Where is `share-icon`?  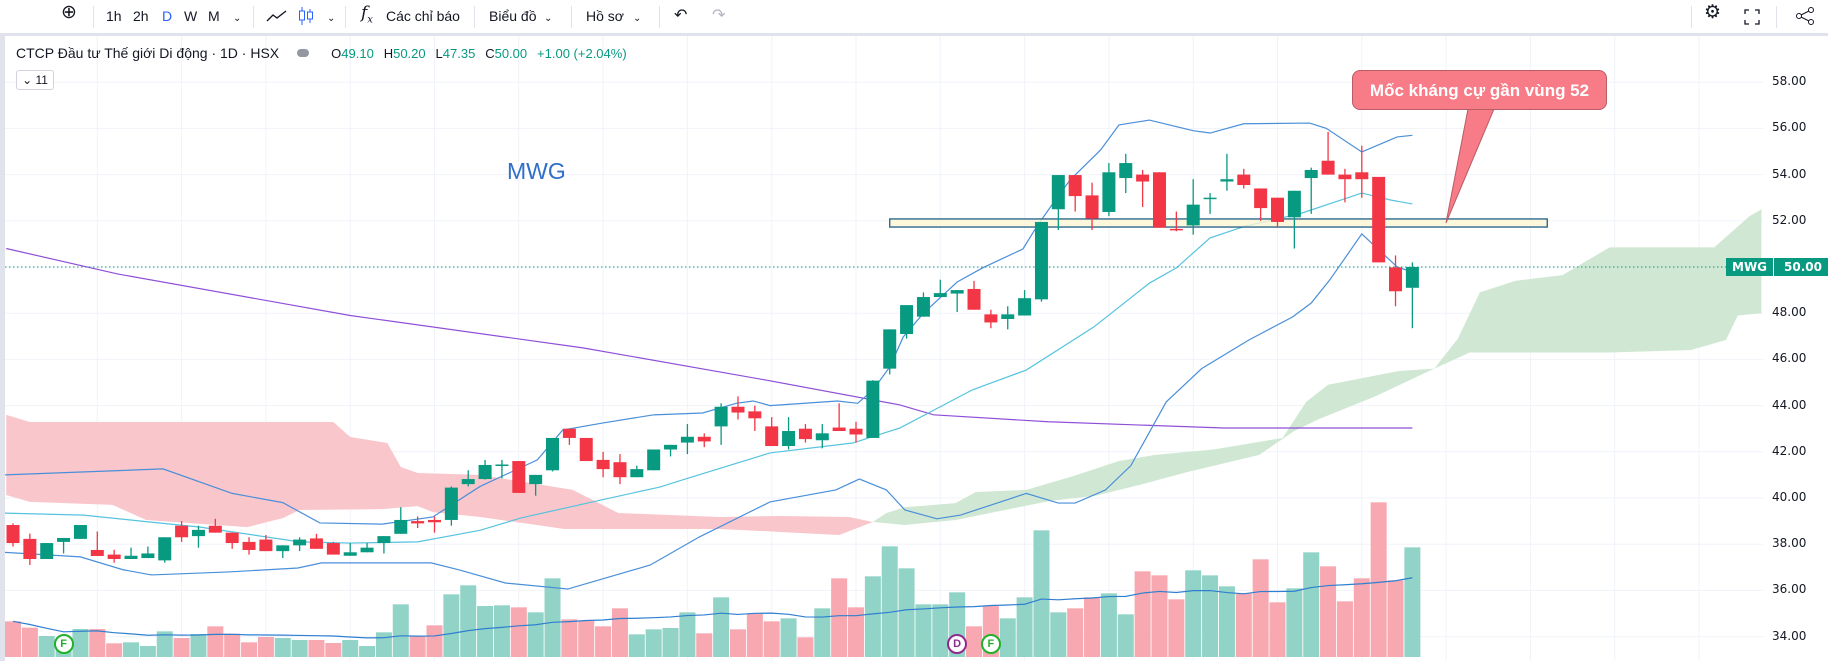
share-icon is located at coordinates (1805, 16).